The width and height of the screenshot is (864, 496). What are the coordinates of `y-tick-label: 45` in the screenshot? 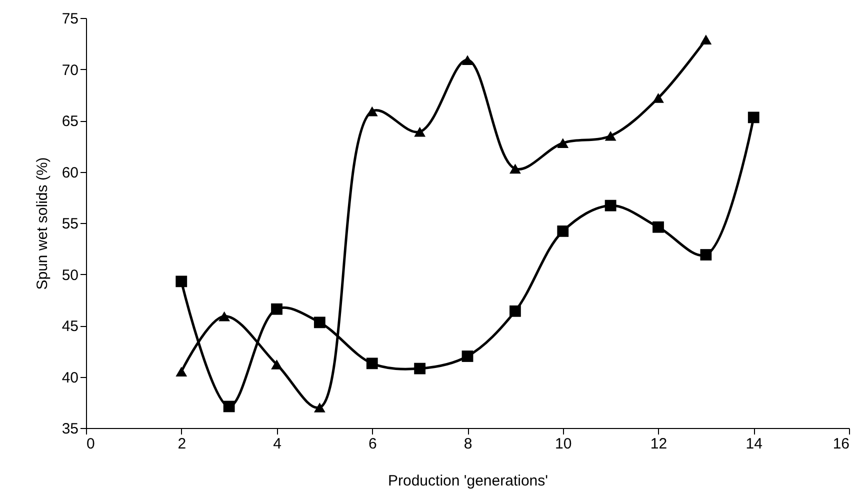 It's located at (70, 326).